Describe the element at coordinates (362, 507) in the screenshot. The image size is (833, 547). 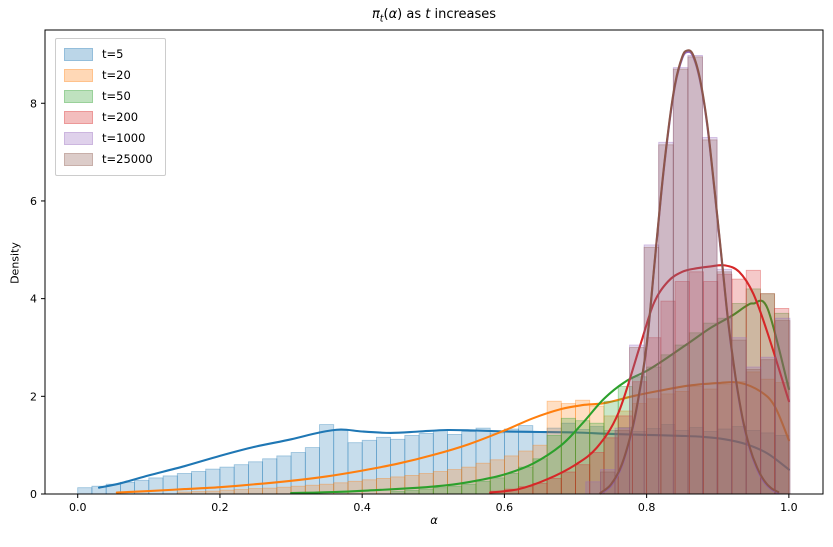
I see `x-tick-label: 0.4` at that location.